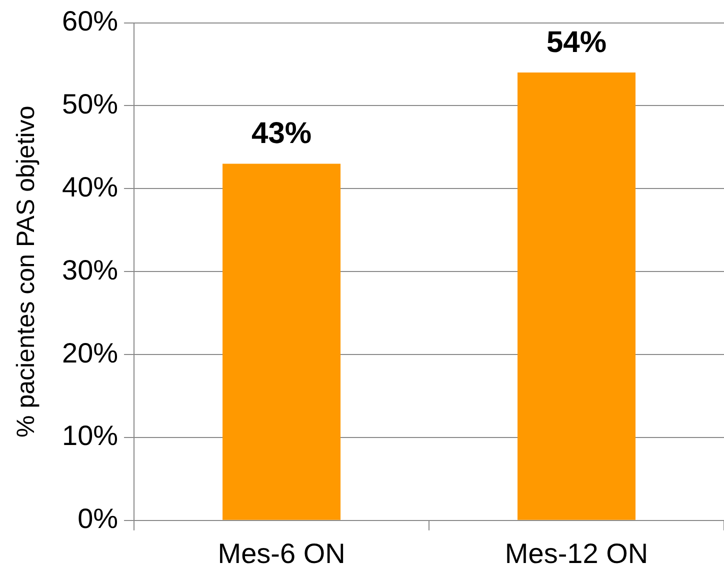 The width and height of the screenshot is (724, 584). Describe the element at coordinates (26, 272) in the screenshot. I see `y-axis-title: % pacientes con PAS objetivo` at that location.